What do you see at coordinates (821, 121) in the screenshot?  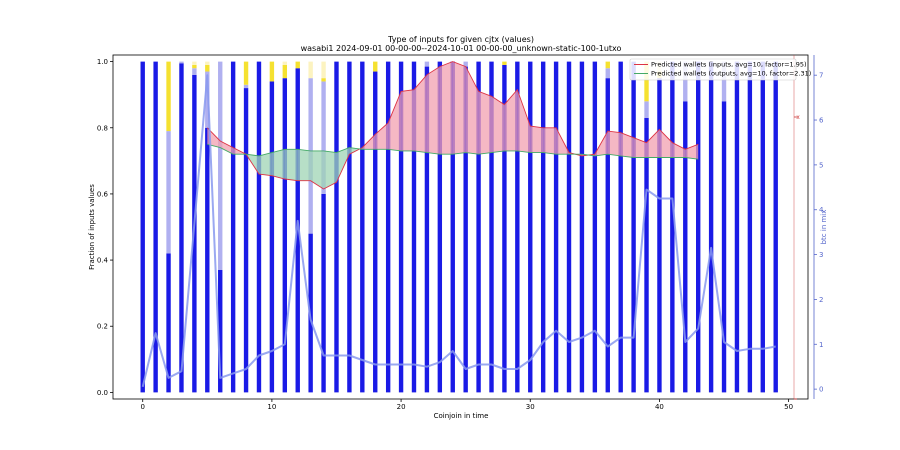 I see `y2-tick-label-6: 6` at bounding box center [821, 121].